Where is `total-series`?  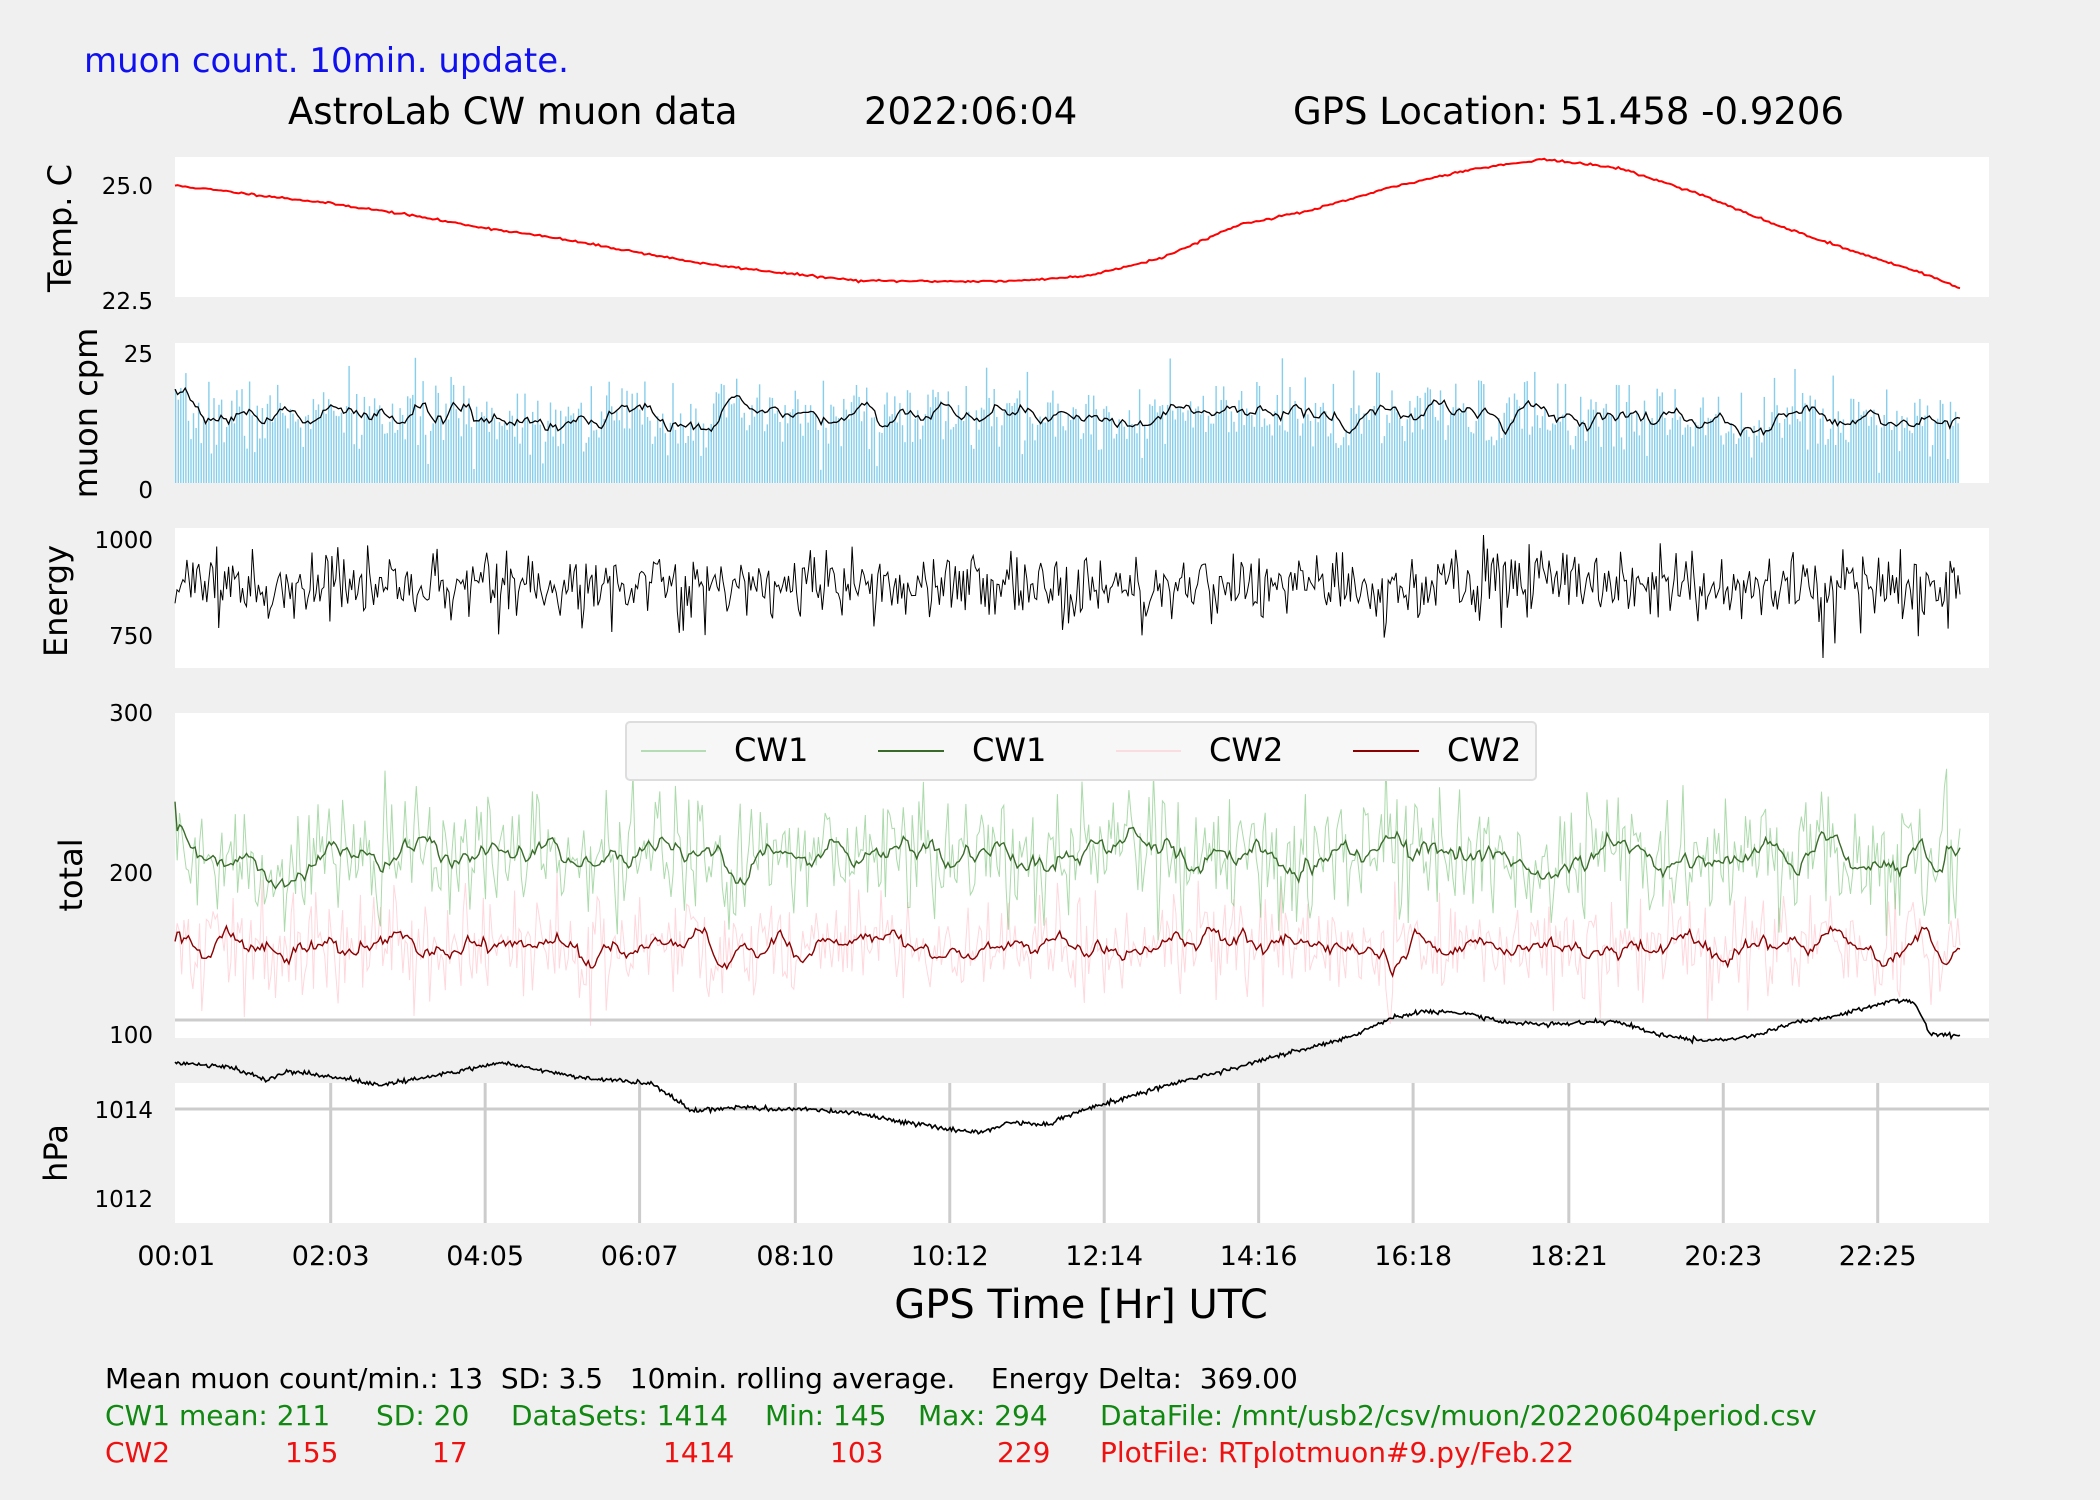 total-series is located at coordinates (1067, 894).